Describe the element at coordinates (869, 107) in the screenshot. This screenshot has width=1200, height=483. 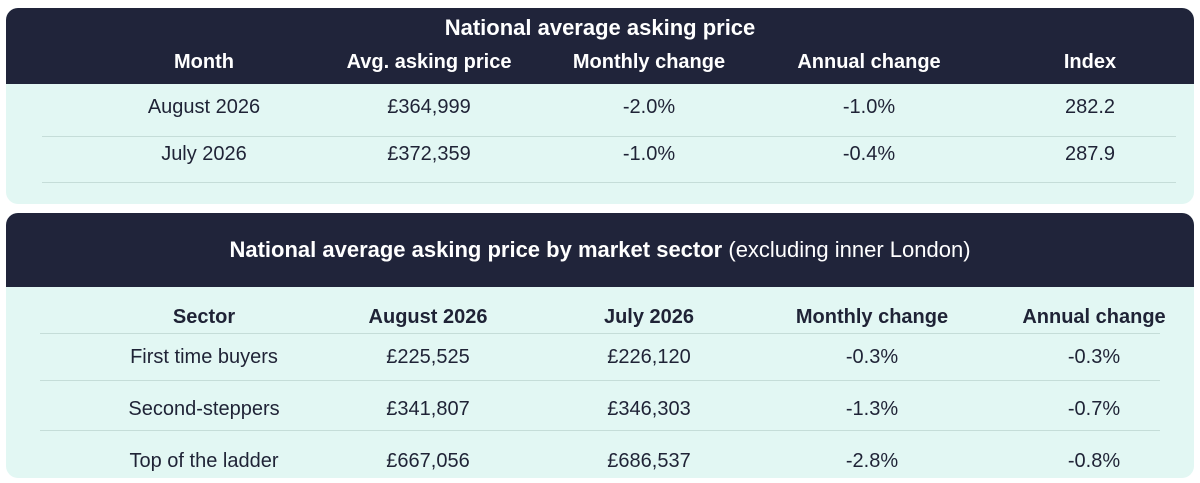
I see `annual-change-cell: -1.0%` at that location.